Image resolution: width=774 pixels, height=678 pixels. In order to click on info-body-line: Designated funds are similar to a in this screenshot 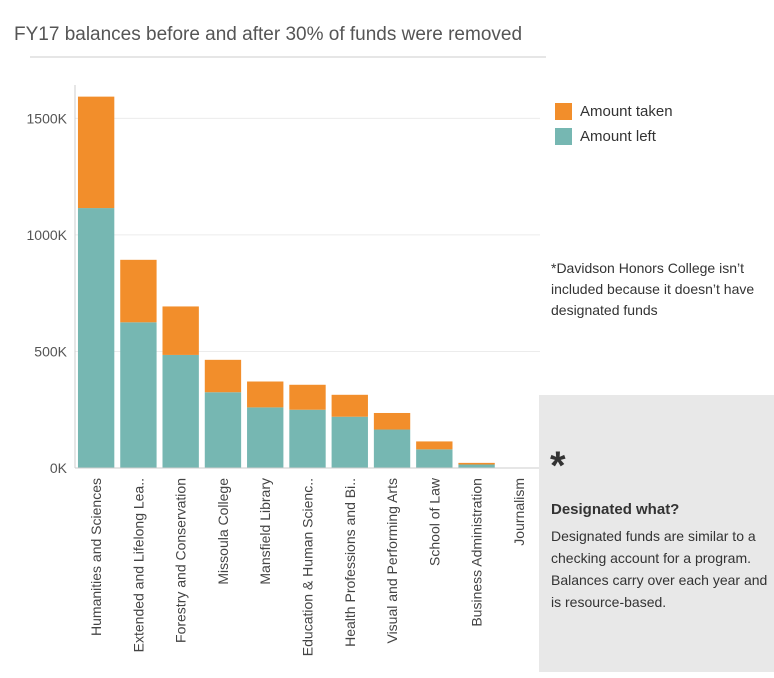, I will do `click(653, 536)`.